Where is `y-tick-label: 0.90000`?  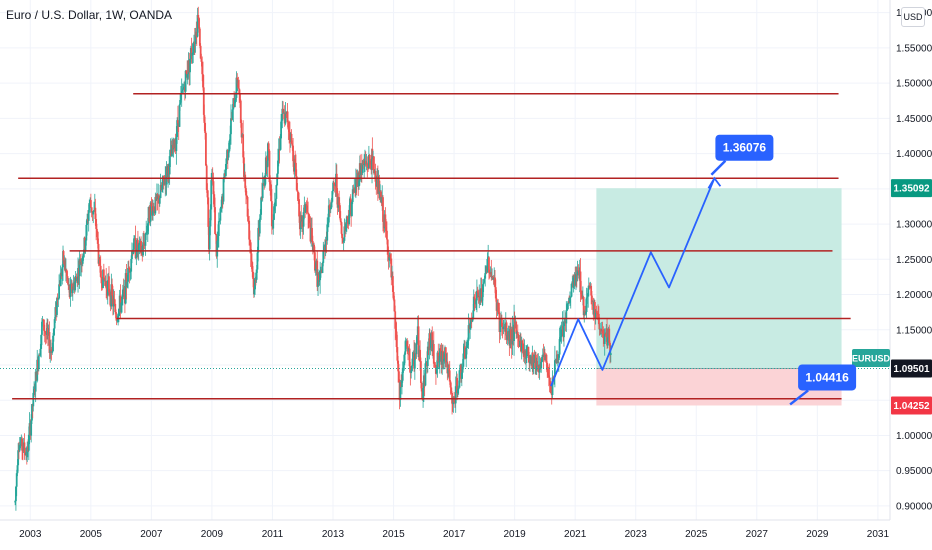 y-tick-label: 0.90000 is located at coordinates (914, 506).